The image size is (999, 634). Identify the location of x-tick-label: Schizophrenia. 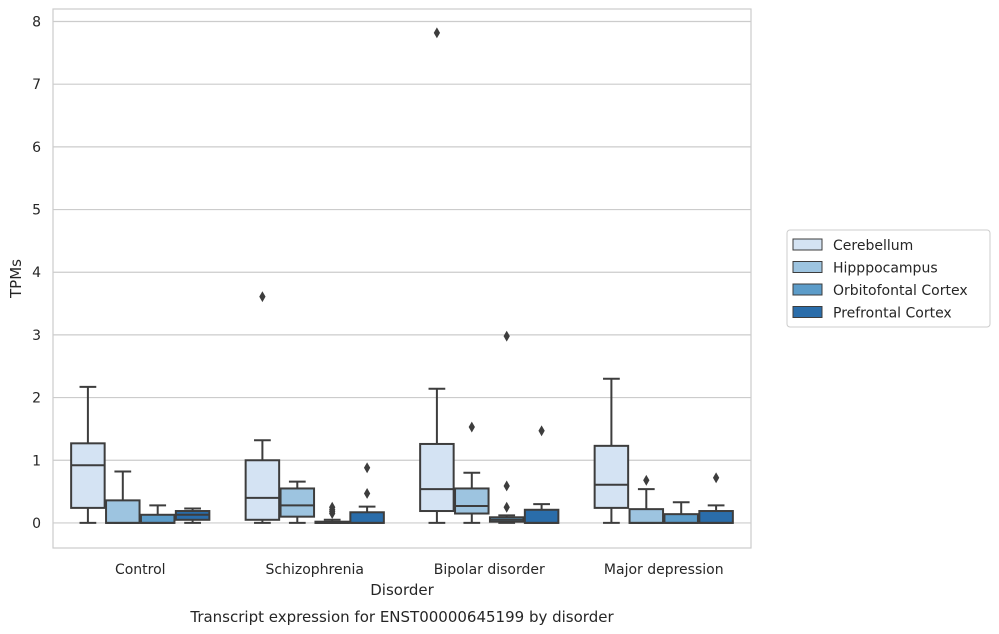
(315, 570).